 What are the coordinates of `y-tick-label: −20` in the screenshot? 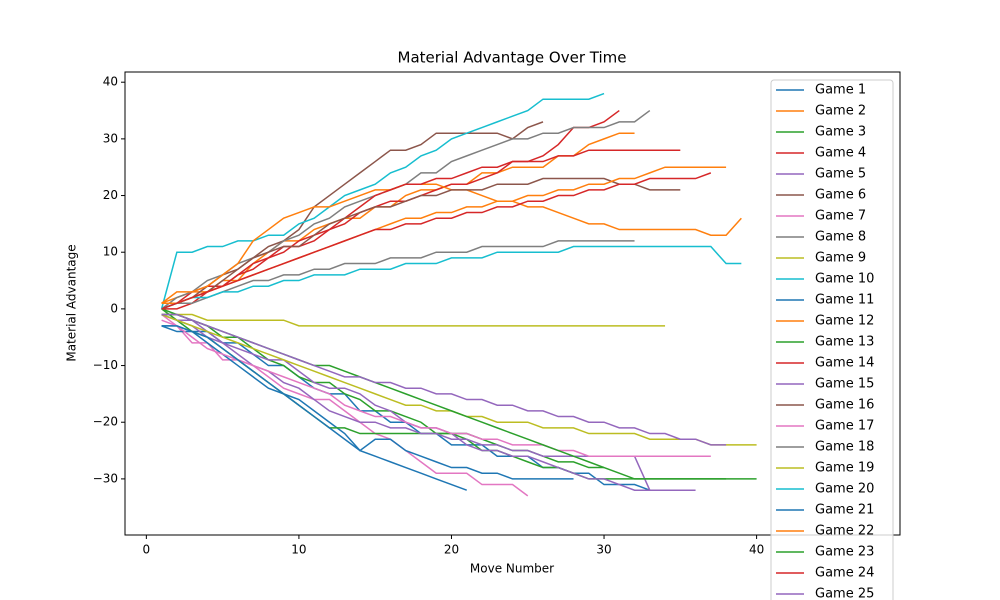 It's located at (105, 422).